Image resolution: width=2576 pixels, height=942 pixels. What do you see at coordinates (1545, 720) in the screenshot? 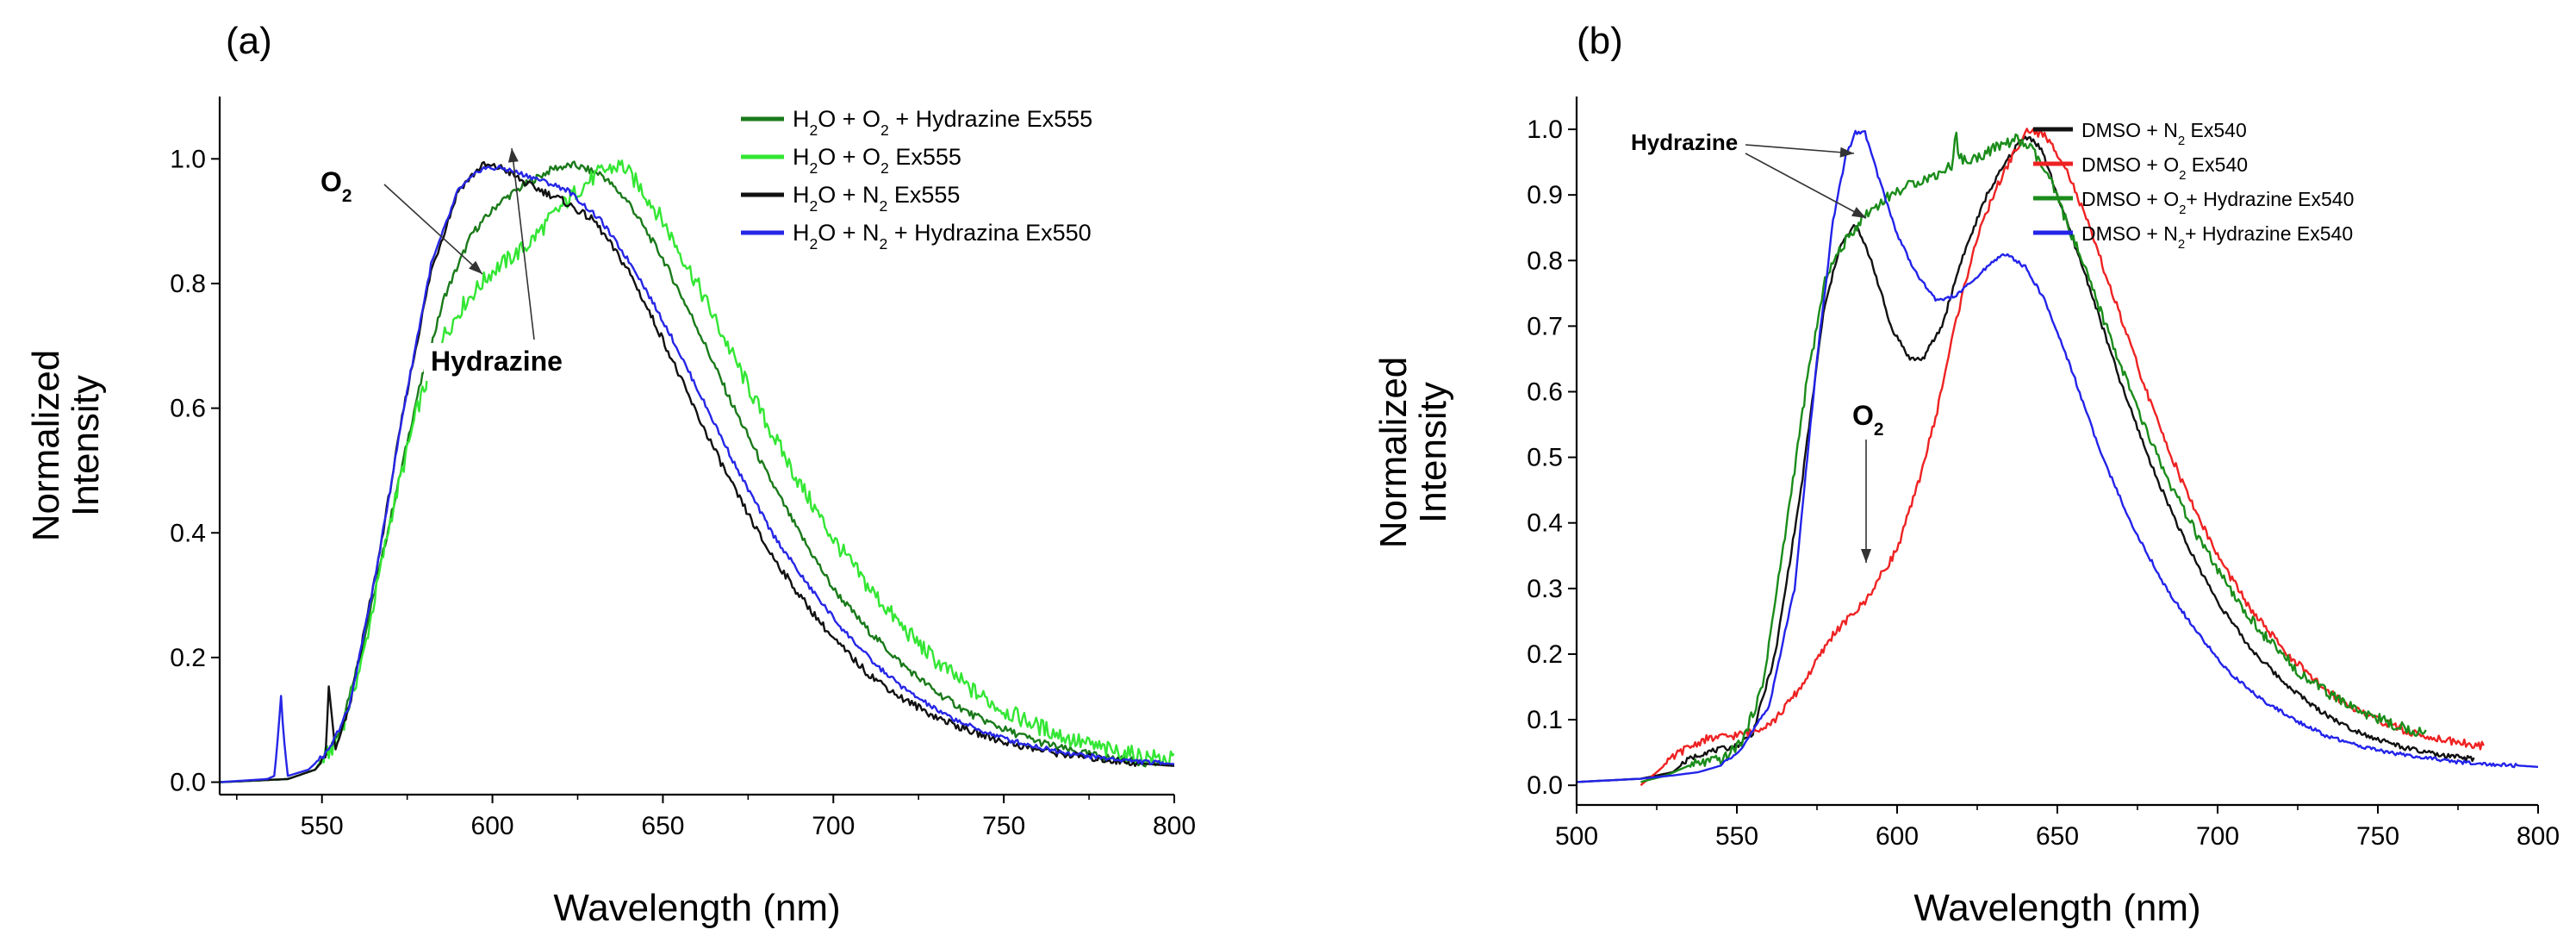
I see `y-tick-label: 0.1` at bounding box center [1545, 720].